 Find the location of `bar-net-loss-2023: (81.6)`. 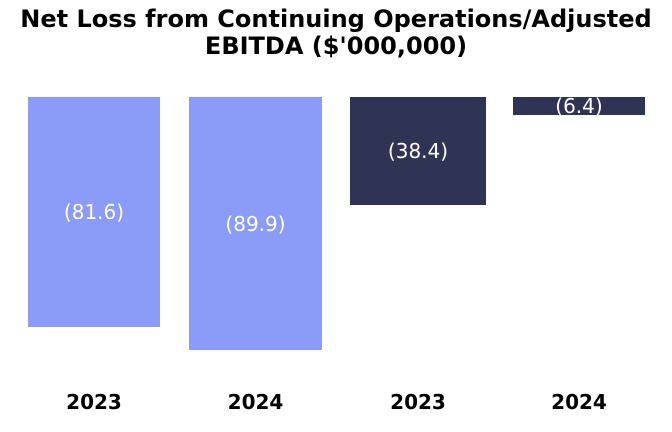

bar-net-loss-2023: (81.6) is located at coordinates (94, 212).